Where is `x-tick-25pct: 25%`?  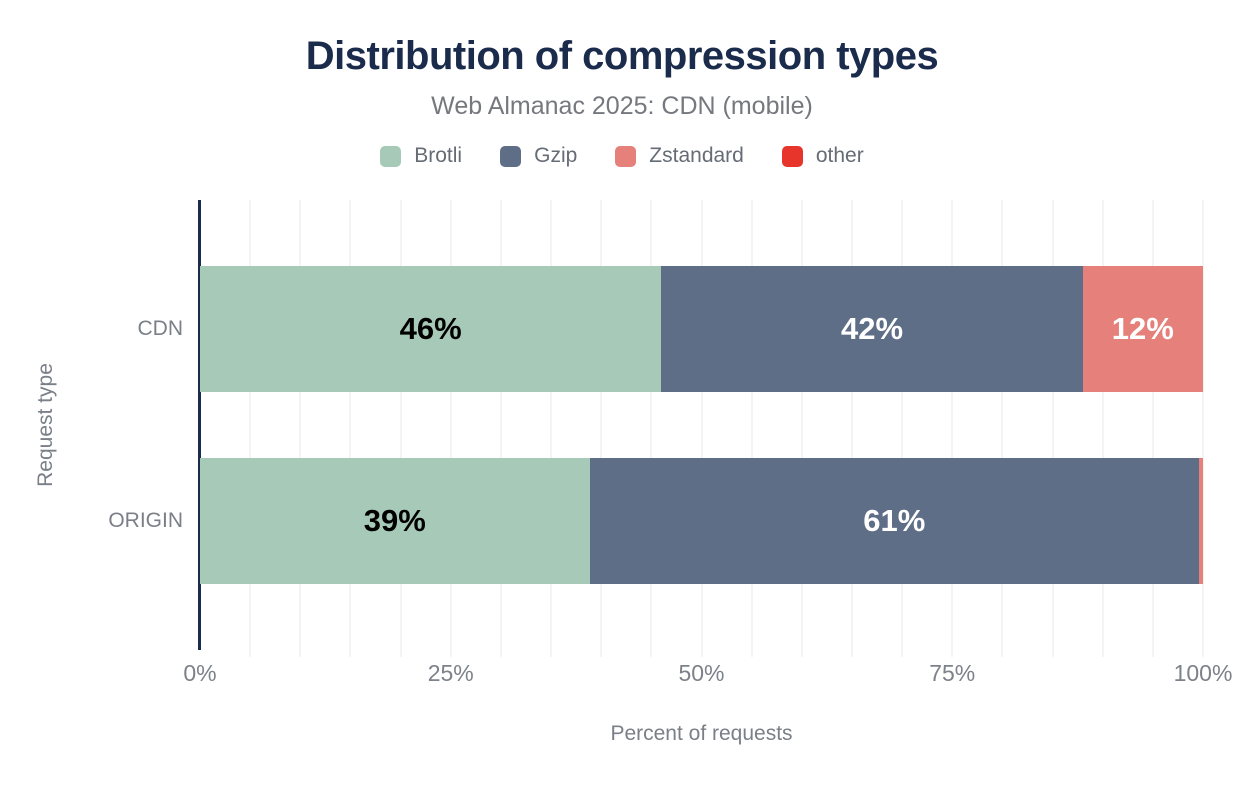
x-tick-25pct: 25% is located at coordinates (450, 673).